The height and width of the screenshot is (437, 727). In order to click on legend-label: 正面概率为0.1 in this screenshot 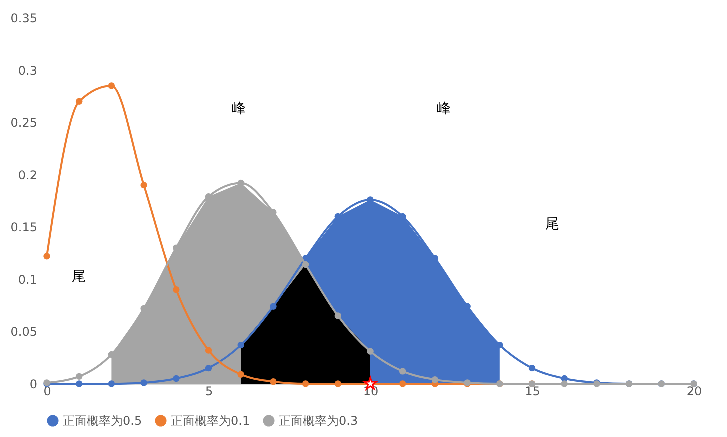, I will do `click(210, 421)`.